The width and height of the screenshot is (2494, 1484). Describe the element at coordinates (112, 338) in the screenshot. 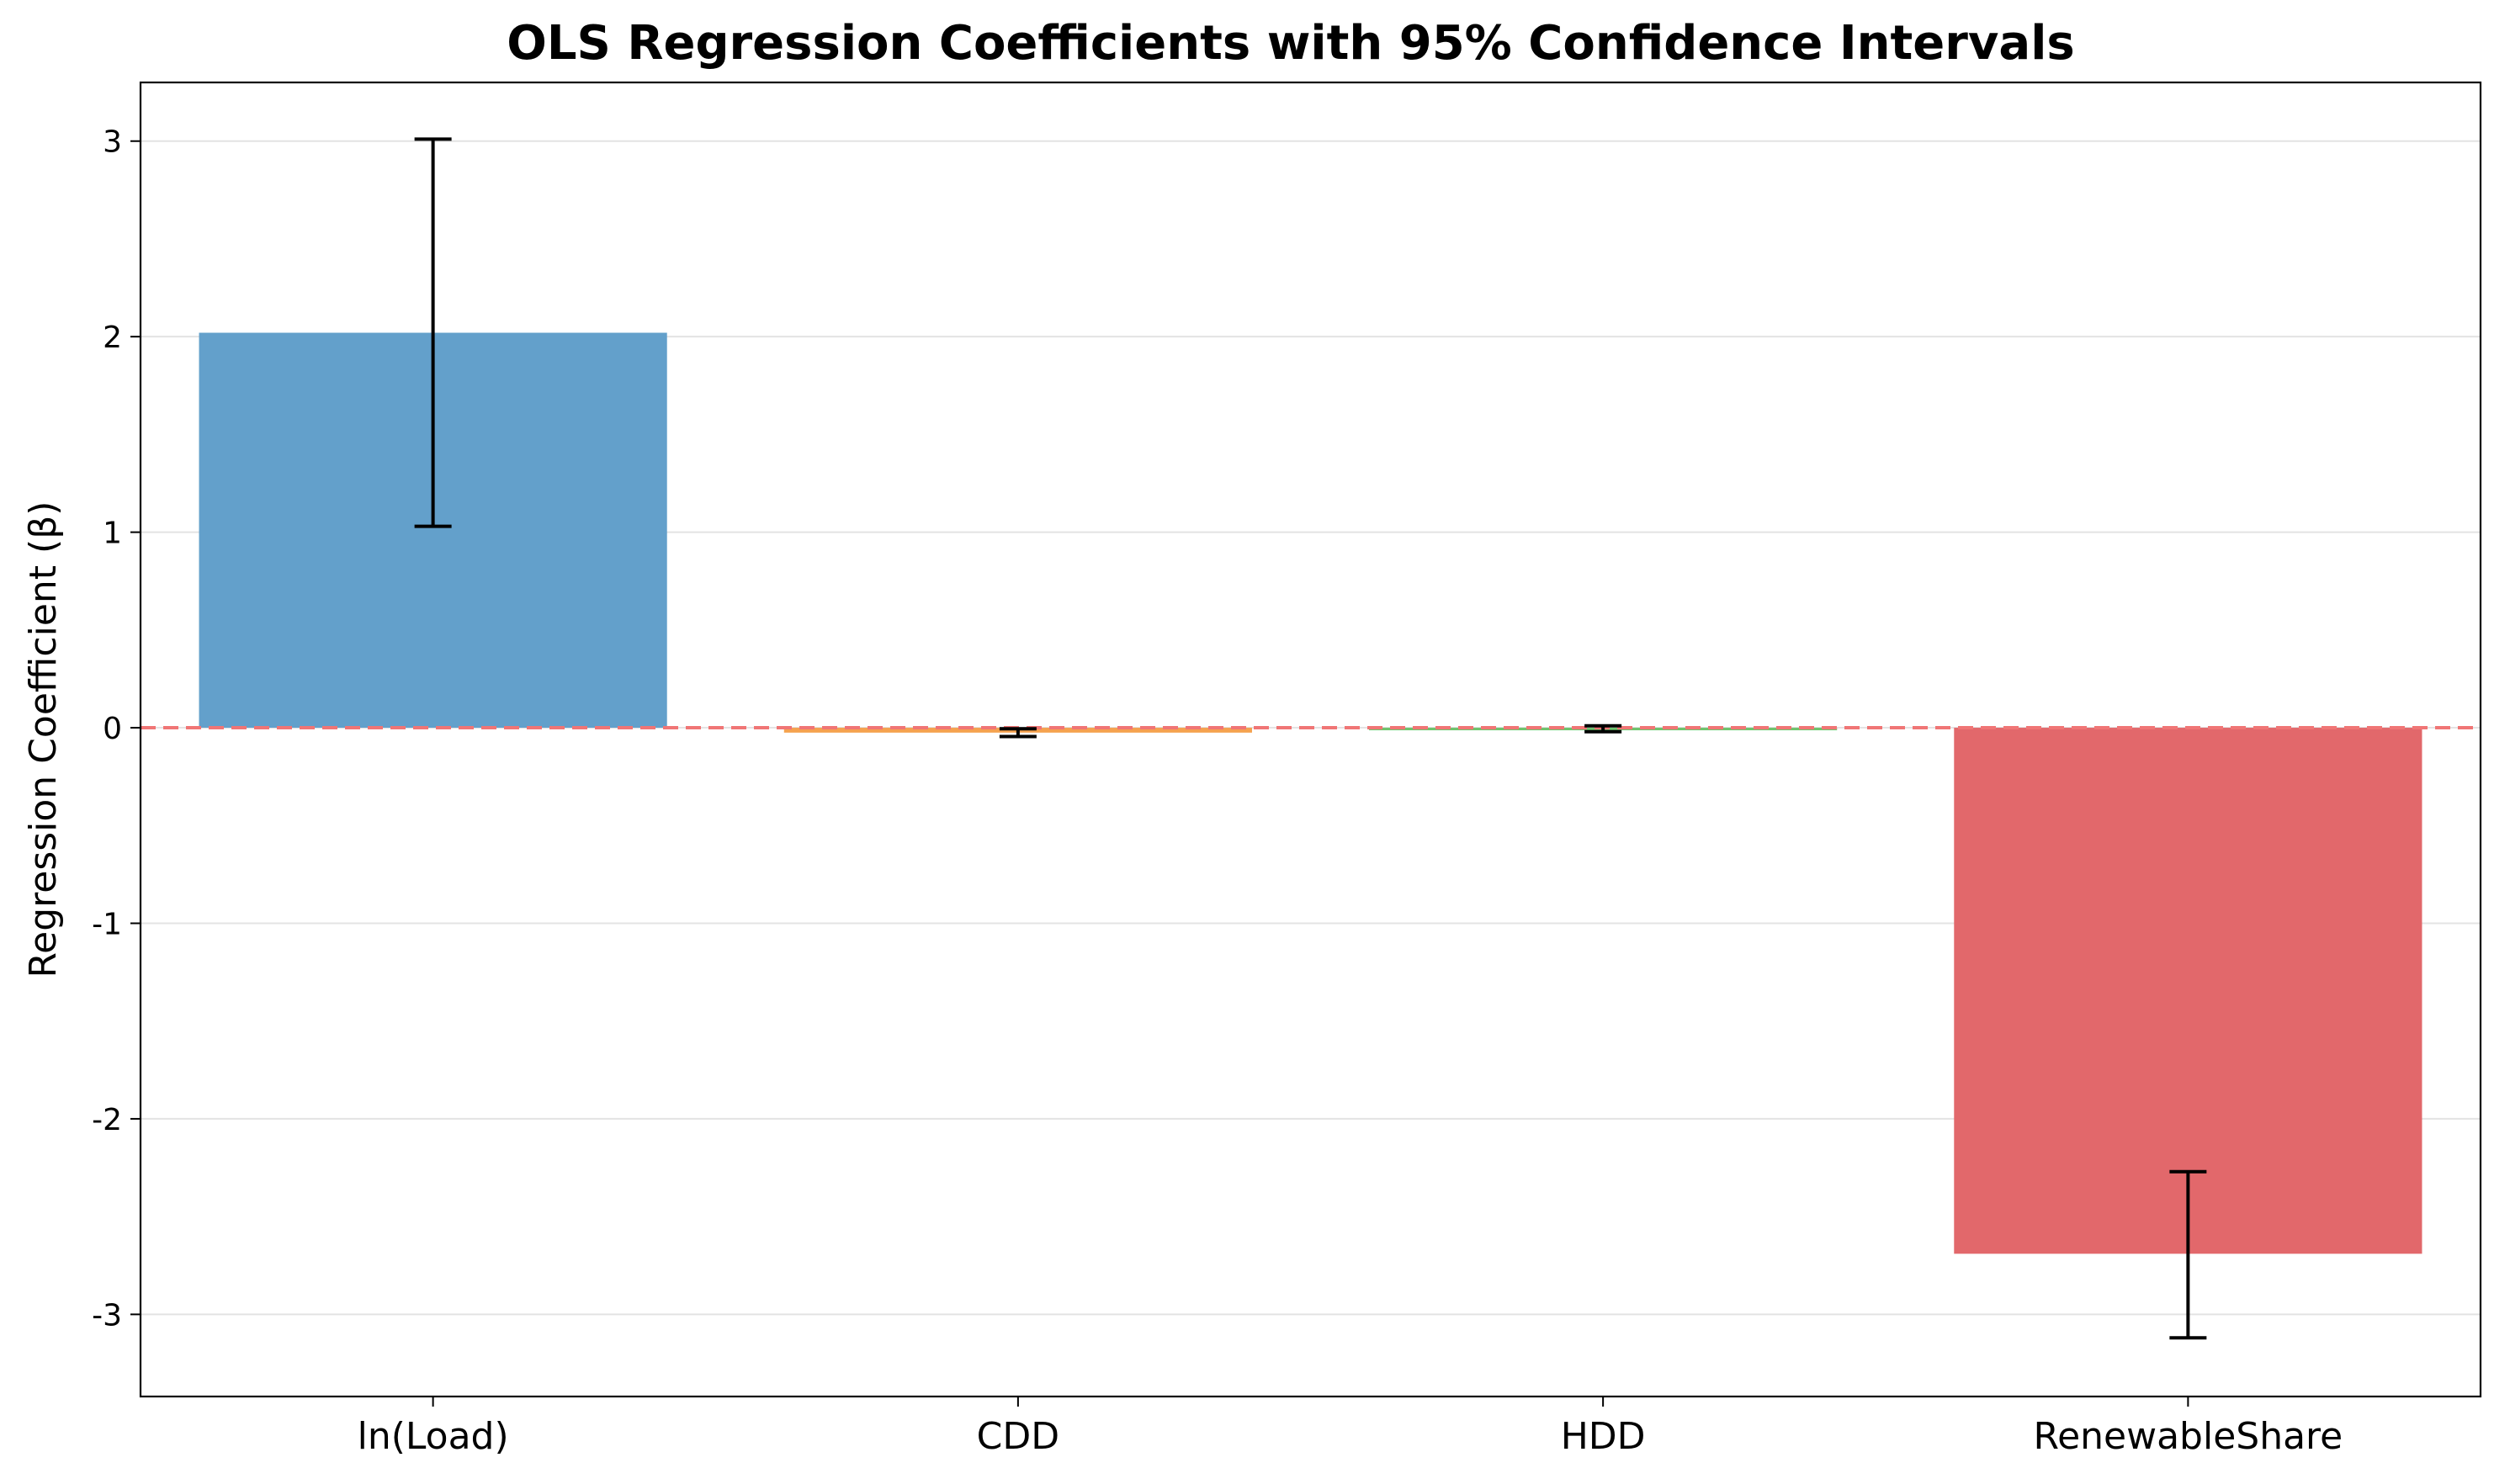

I see `y-tick-label: 2` at that location.